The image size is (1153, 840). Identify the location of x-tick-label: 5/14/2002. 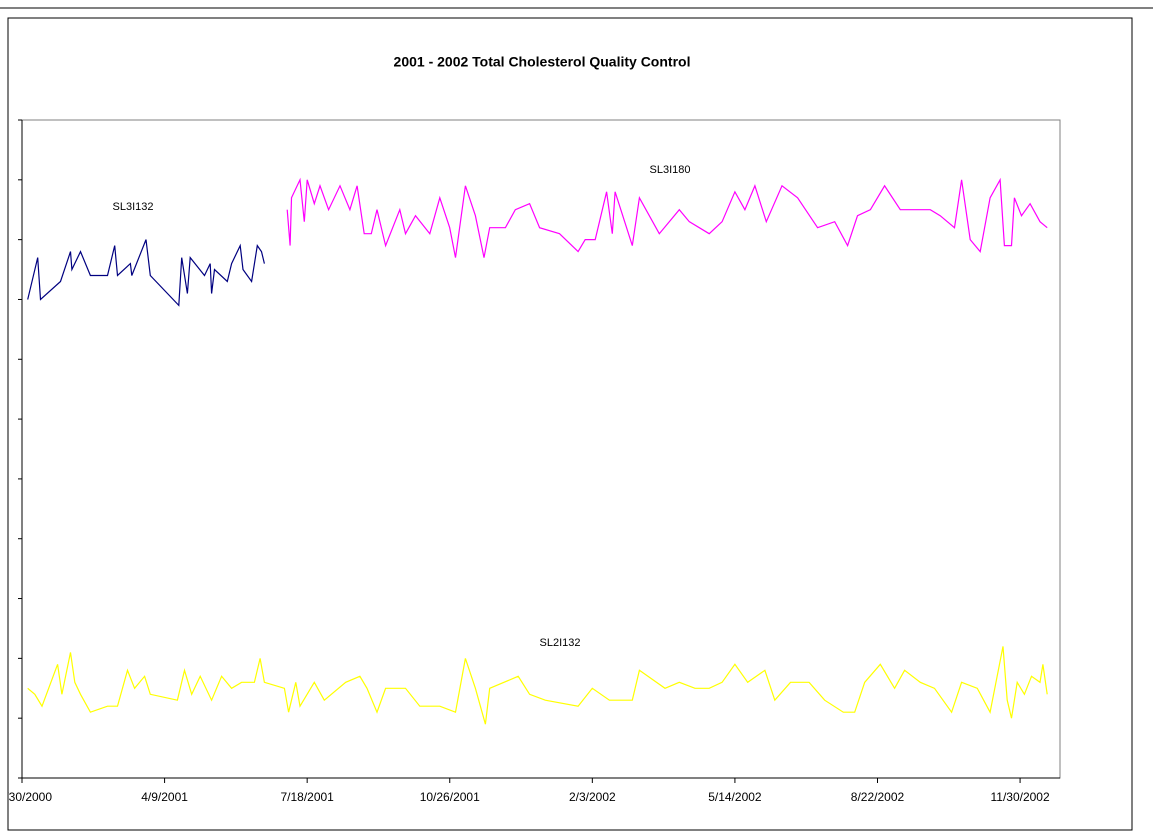
(735, 797).